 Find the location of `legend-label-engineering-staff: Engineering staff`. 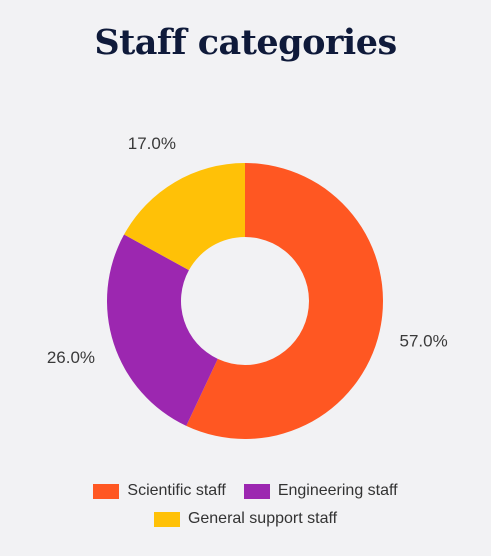

legend-label-engineering-staff: Engineering staff is located at coordinates (337, 490).